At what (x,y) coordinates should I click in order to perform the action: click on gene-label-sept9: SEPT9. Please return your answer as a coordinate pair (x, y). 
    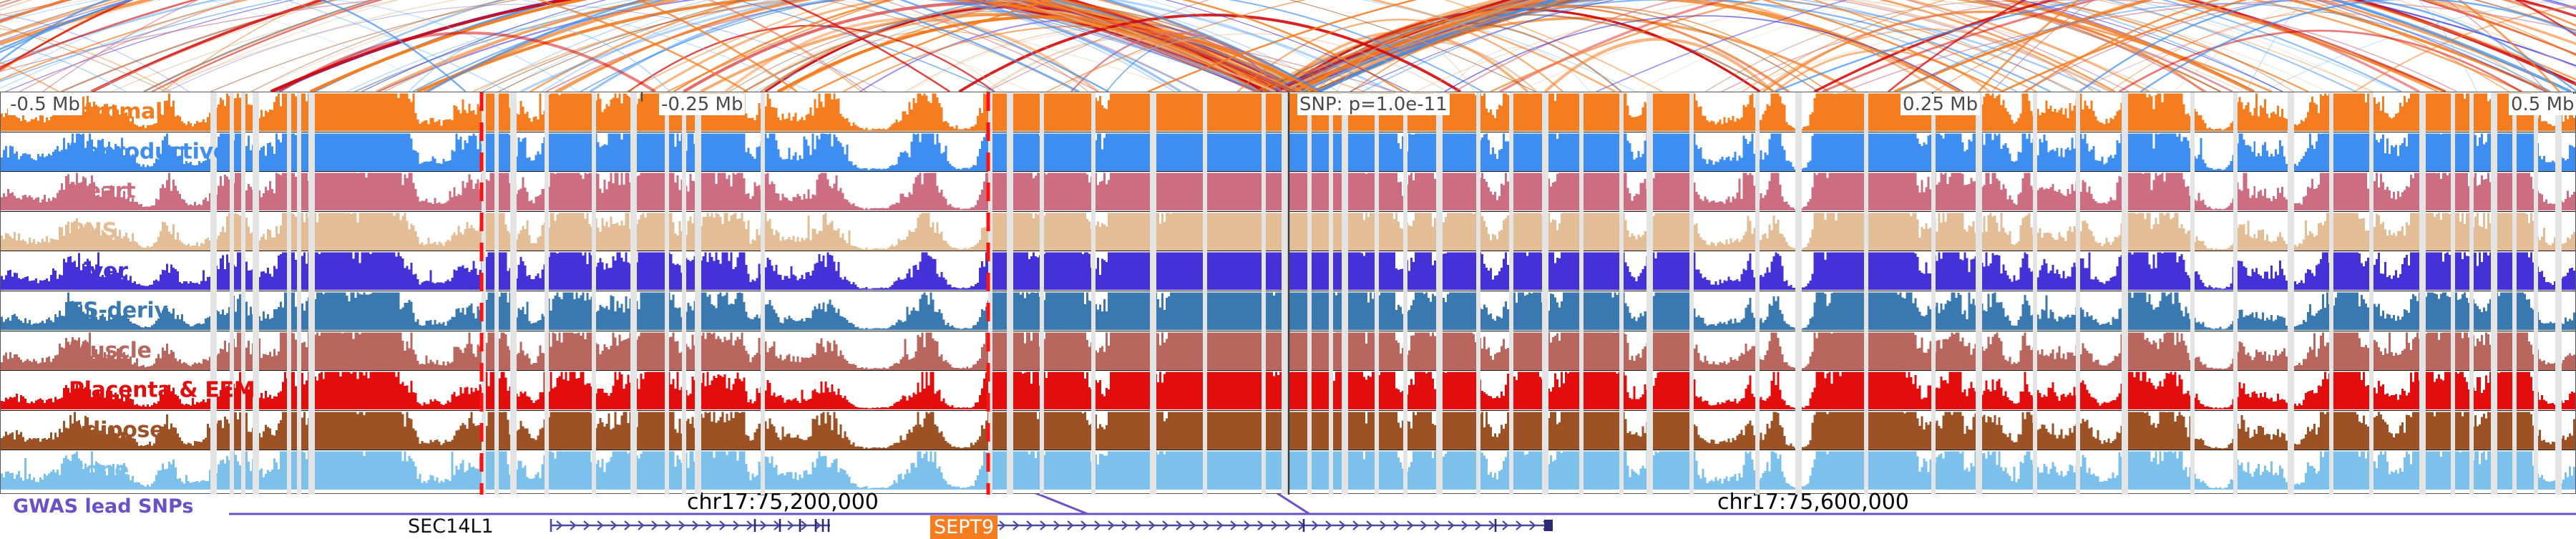
    Looking at the image, I should click on (964, 527).